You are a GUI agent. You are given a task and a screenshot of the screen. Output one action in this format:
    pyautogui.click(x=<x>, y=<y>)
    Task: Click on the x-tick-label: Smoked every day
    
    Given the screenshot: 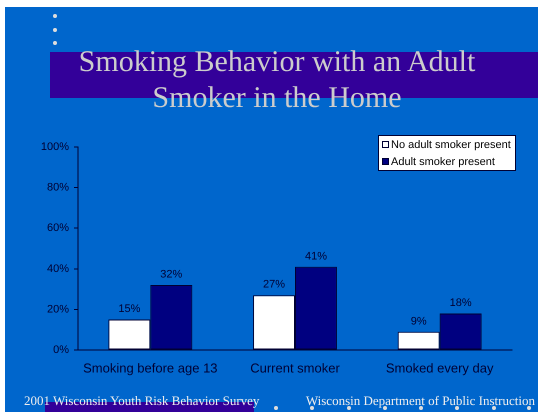 What is the action you would take?
    pyautogui.click(x=440, y=368)
    